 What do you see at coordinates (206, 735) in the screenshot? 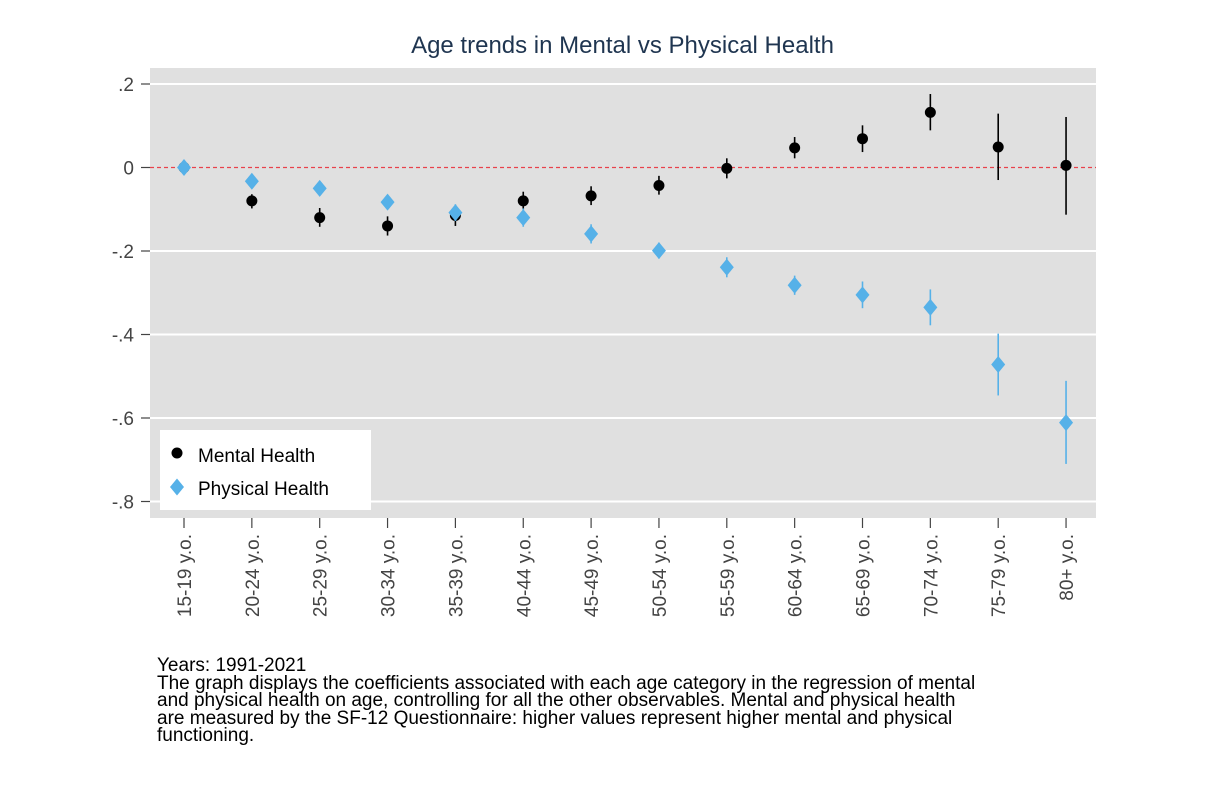
I see `note-text-line-4: functioning.` at bounding box center [206, 735].